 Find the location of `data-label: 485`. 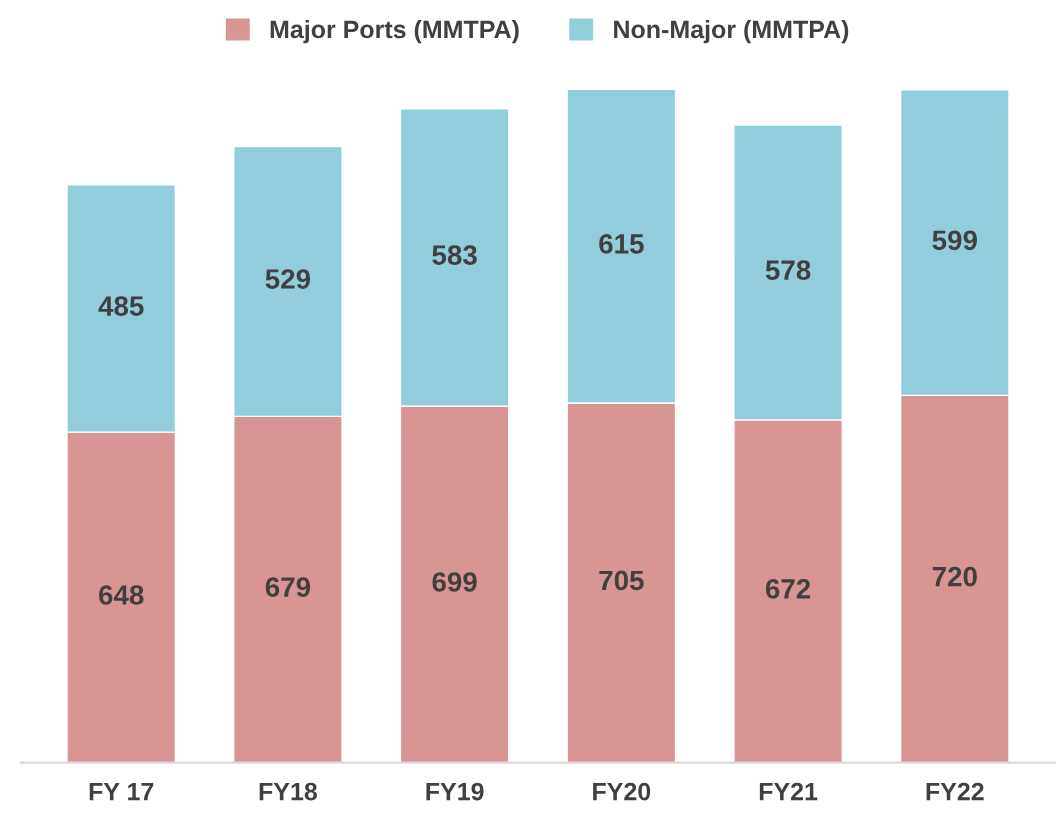

data-label: 485 is located at coordinates (121, 306).